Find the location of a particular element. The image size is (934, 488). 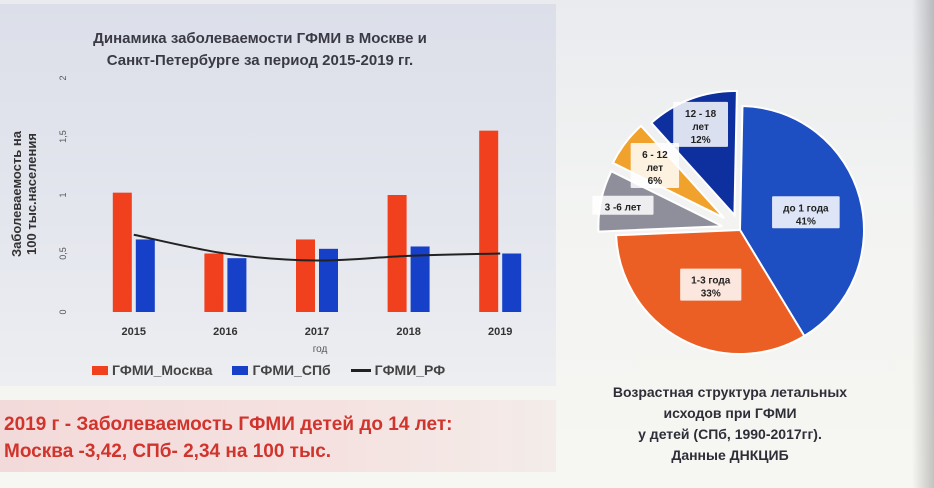

legend-item-spb: ГФМИ_СПб is located at coordinates (281, 370).